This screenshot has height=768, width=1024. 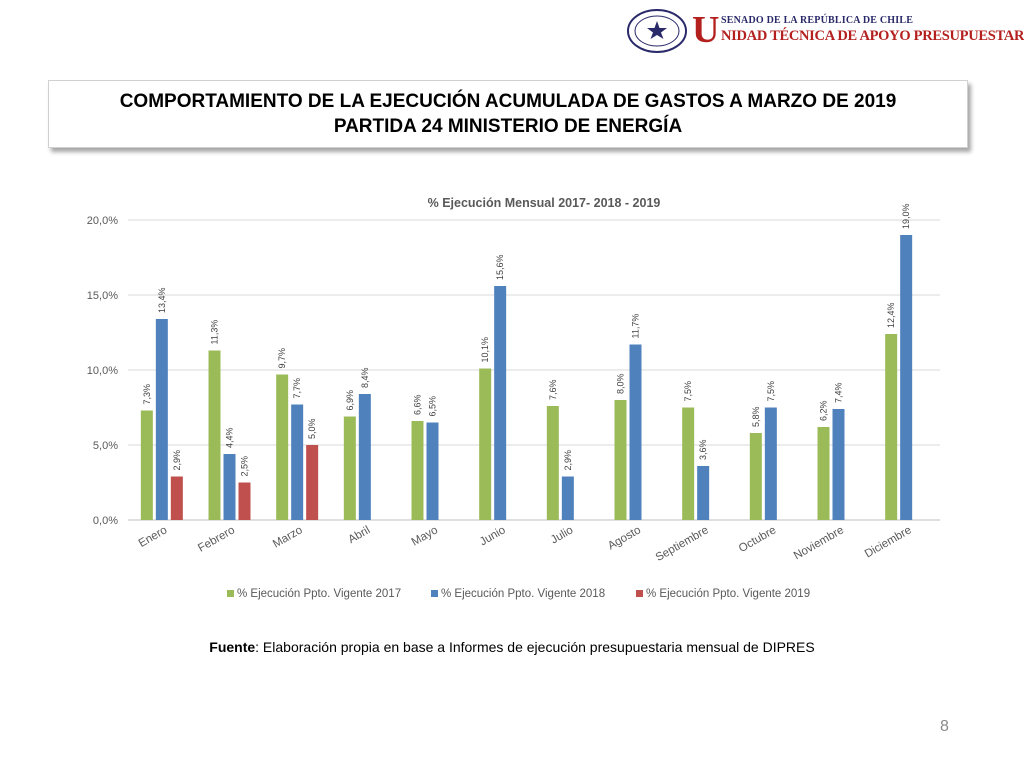 What do you see at coordinates (819, 543) in the screenshot?
I see `x-tick-label: Noviembre` at bounding box center [819, 543].